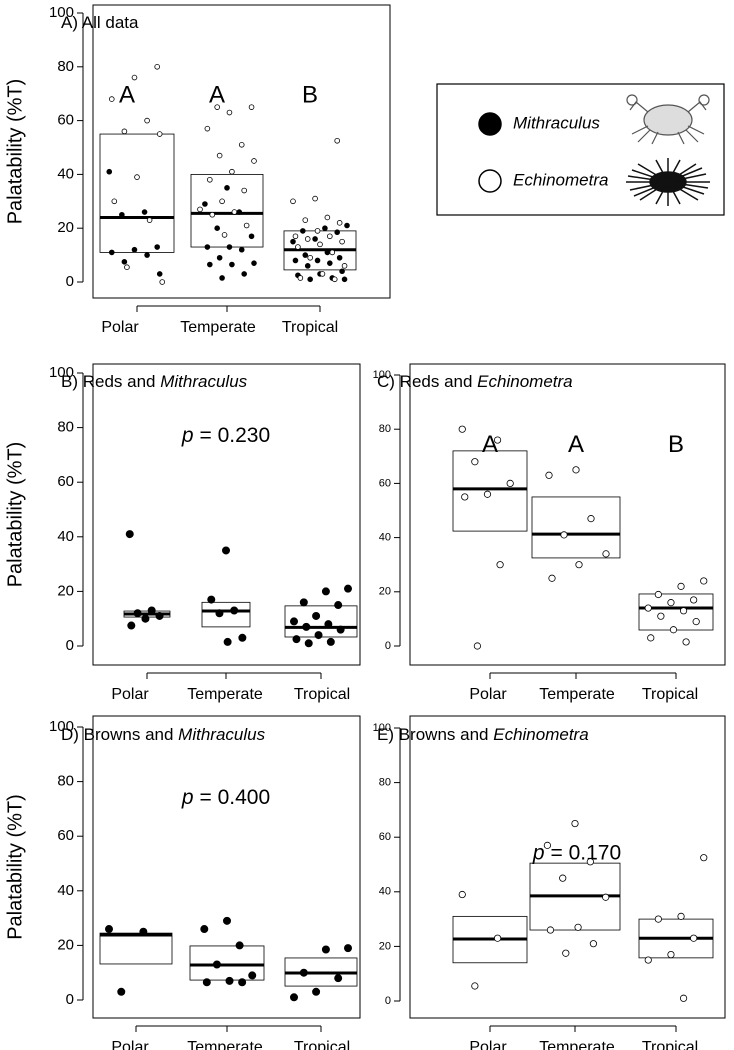  What do you see at coordinates (163, 734) in the screenshot?
I see `panel-title: D) Browns and Mithraculus` at bounding box center [163, 734].